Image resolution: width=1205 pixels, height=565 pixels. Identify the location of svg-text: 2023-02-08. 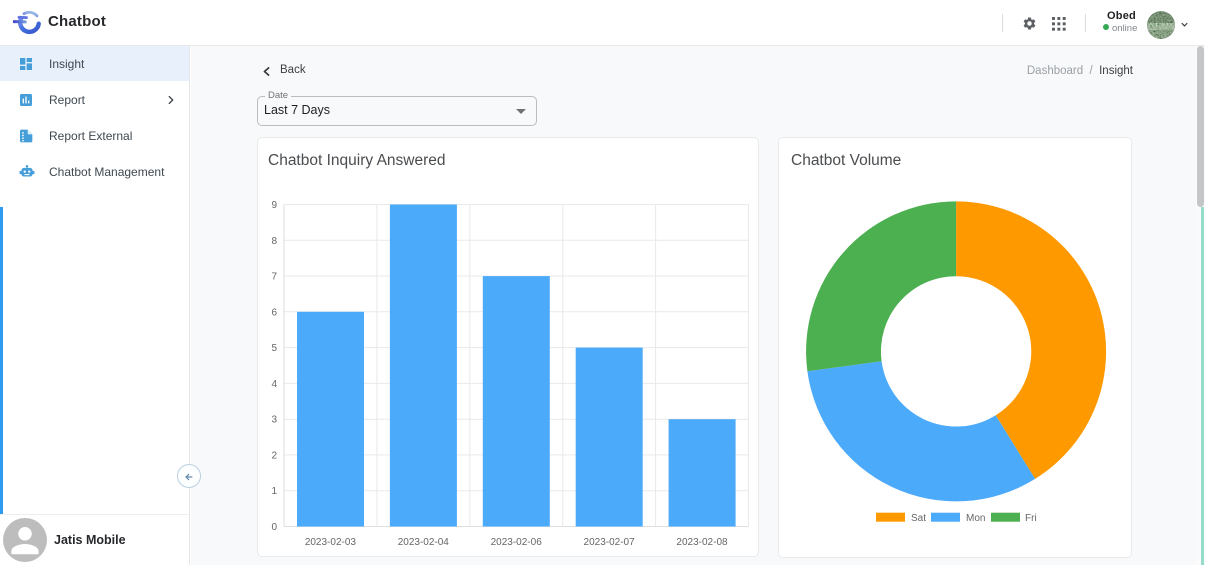
(702, 542).